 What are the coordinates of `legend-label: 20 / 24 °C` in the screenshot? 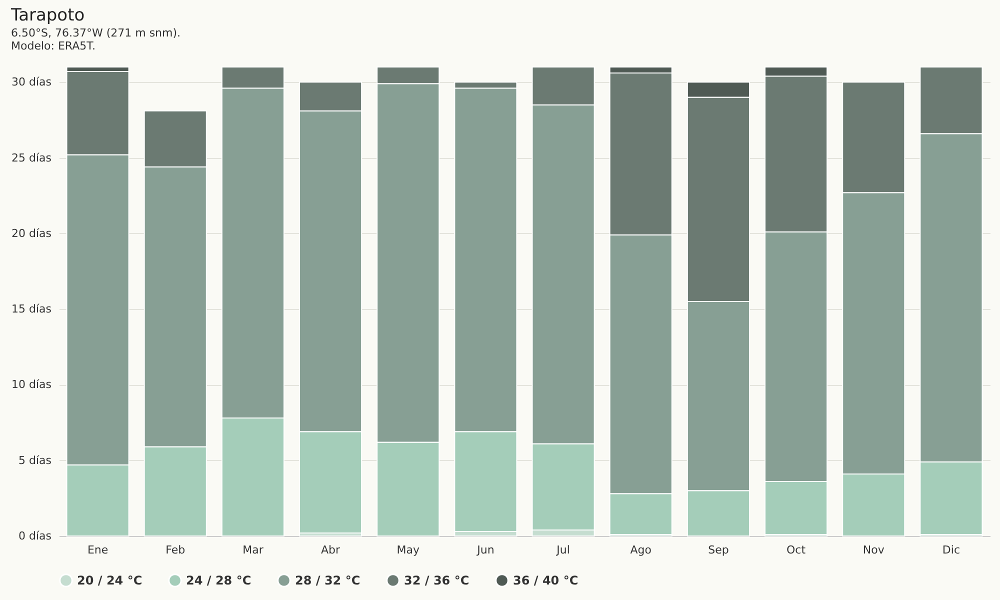 It's located at (109, 580).